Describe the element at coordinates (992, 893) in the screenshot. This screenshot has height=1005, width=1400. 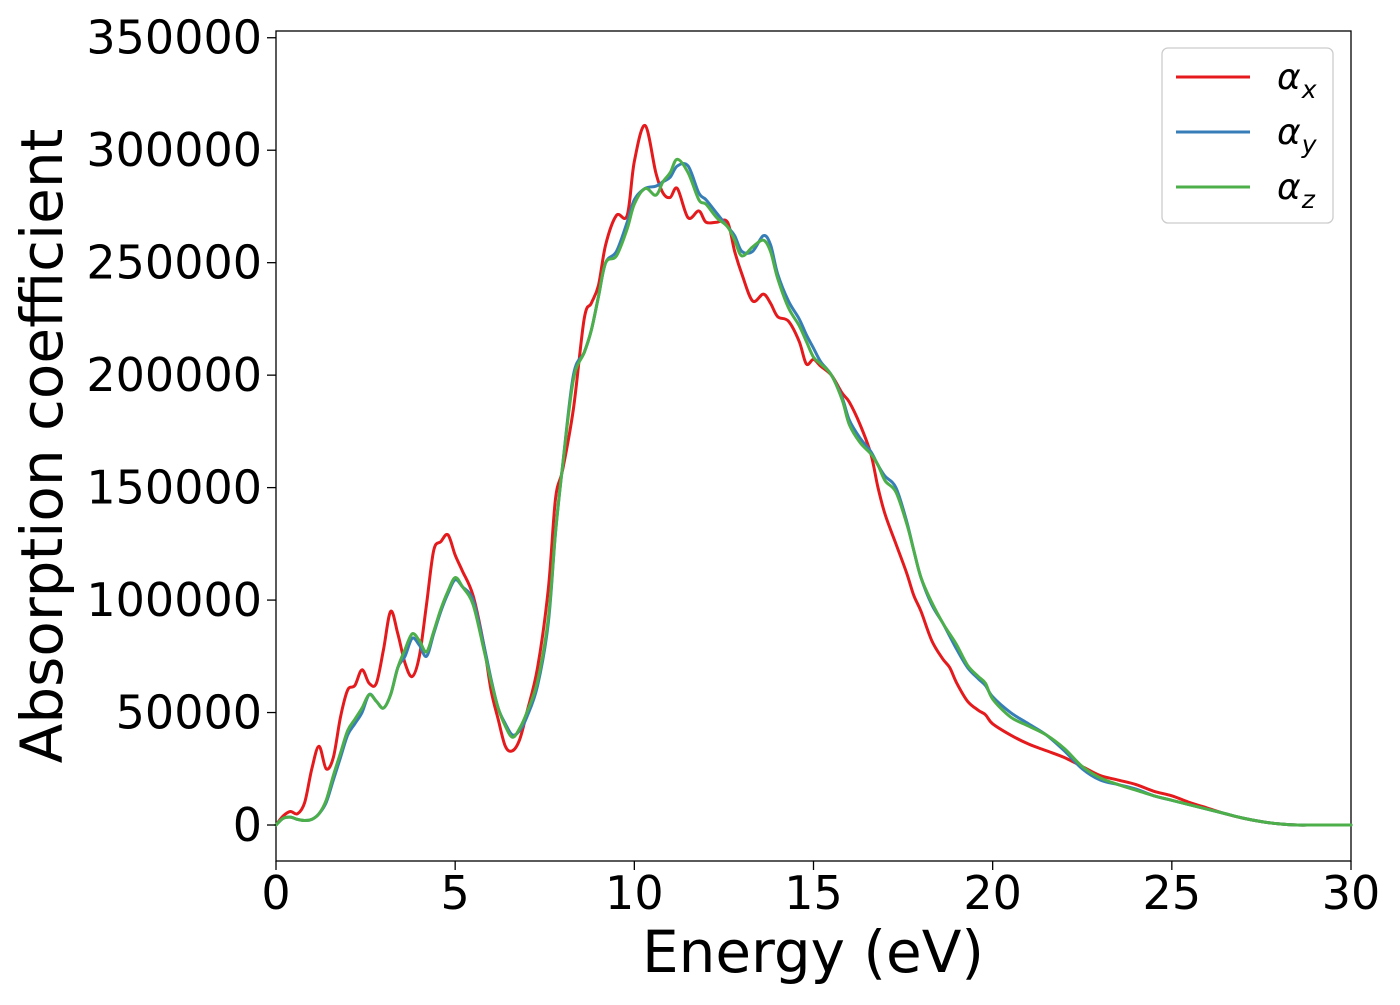
I see `x-tick-label: 20` at that location.